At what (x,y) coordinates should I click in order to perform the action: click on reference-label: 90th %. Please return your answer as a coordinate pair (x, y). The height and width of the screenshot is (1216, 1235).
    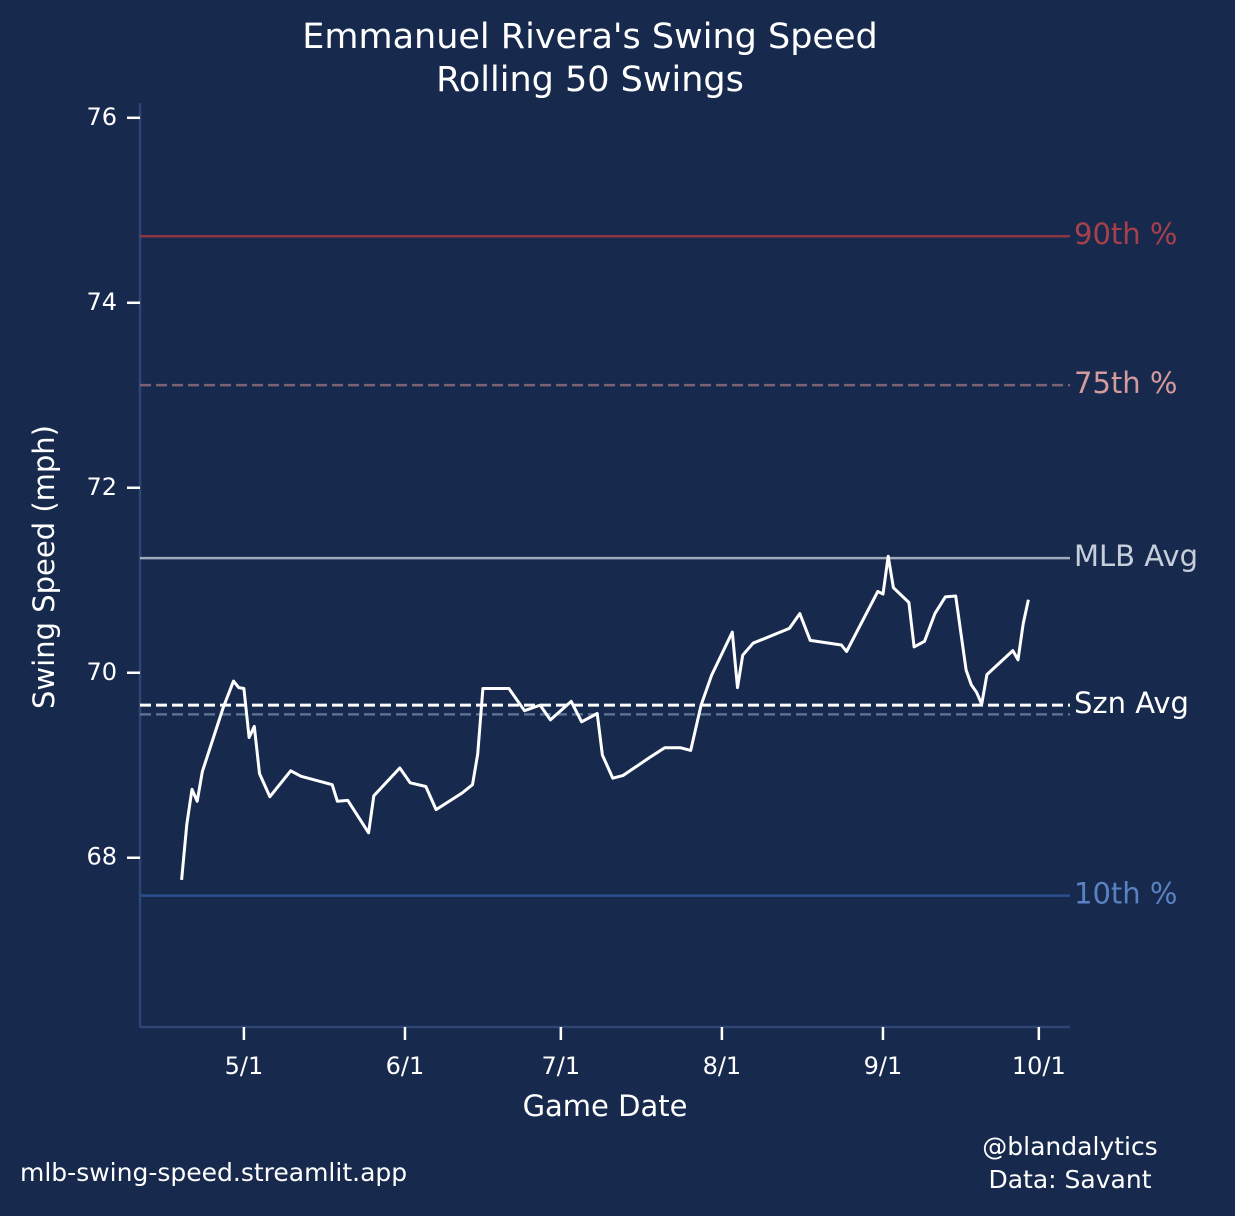
    Looking at the image, I should click on (1125, 234).